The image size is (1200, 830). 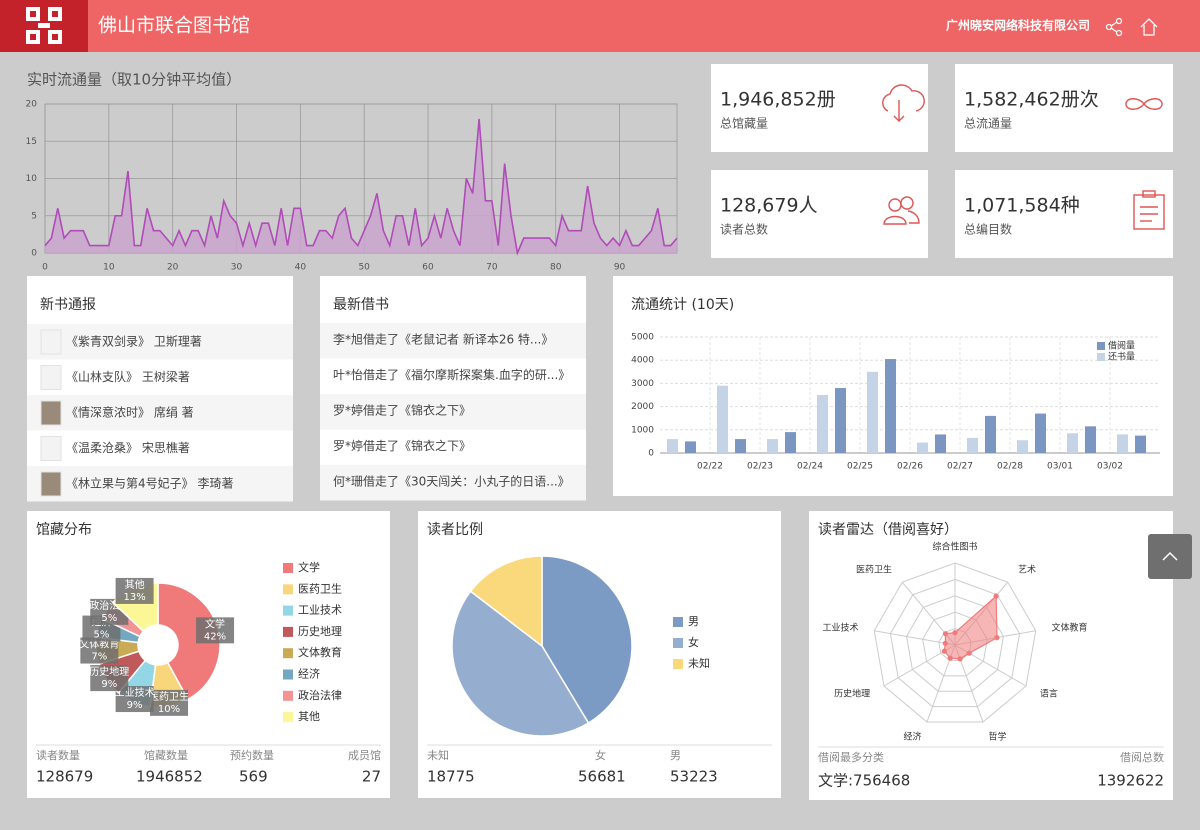 What do you see at coordinates (1149, 210) in the screenshot?
I see `doc-icon` at bounding box center [1149, 210].